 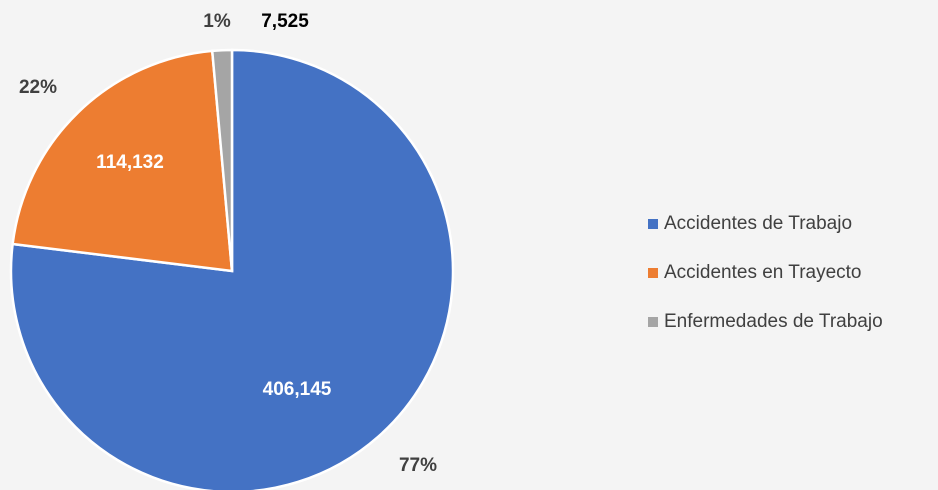 I want to click on value-label: 114,132, so click(x=130, y=162).